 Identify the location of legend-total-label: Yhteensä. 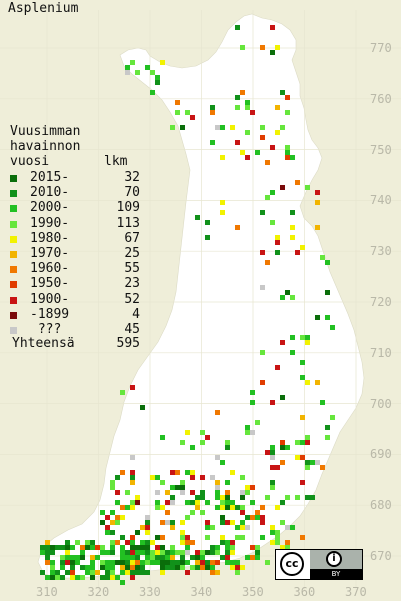
(43, 343).